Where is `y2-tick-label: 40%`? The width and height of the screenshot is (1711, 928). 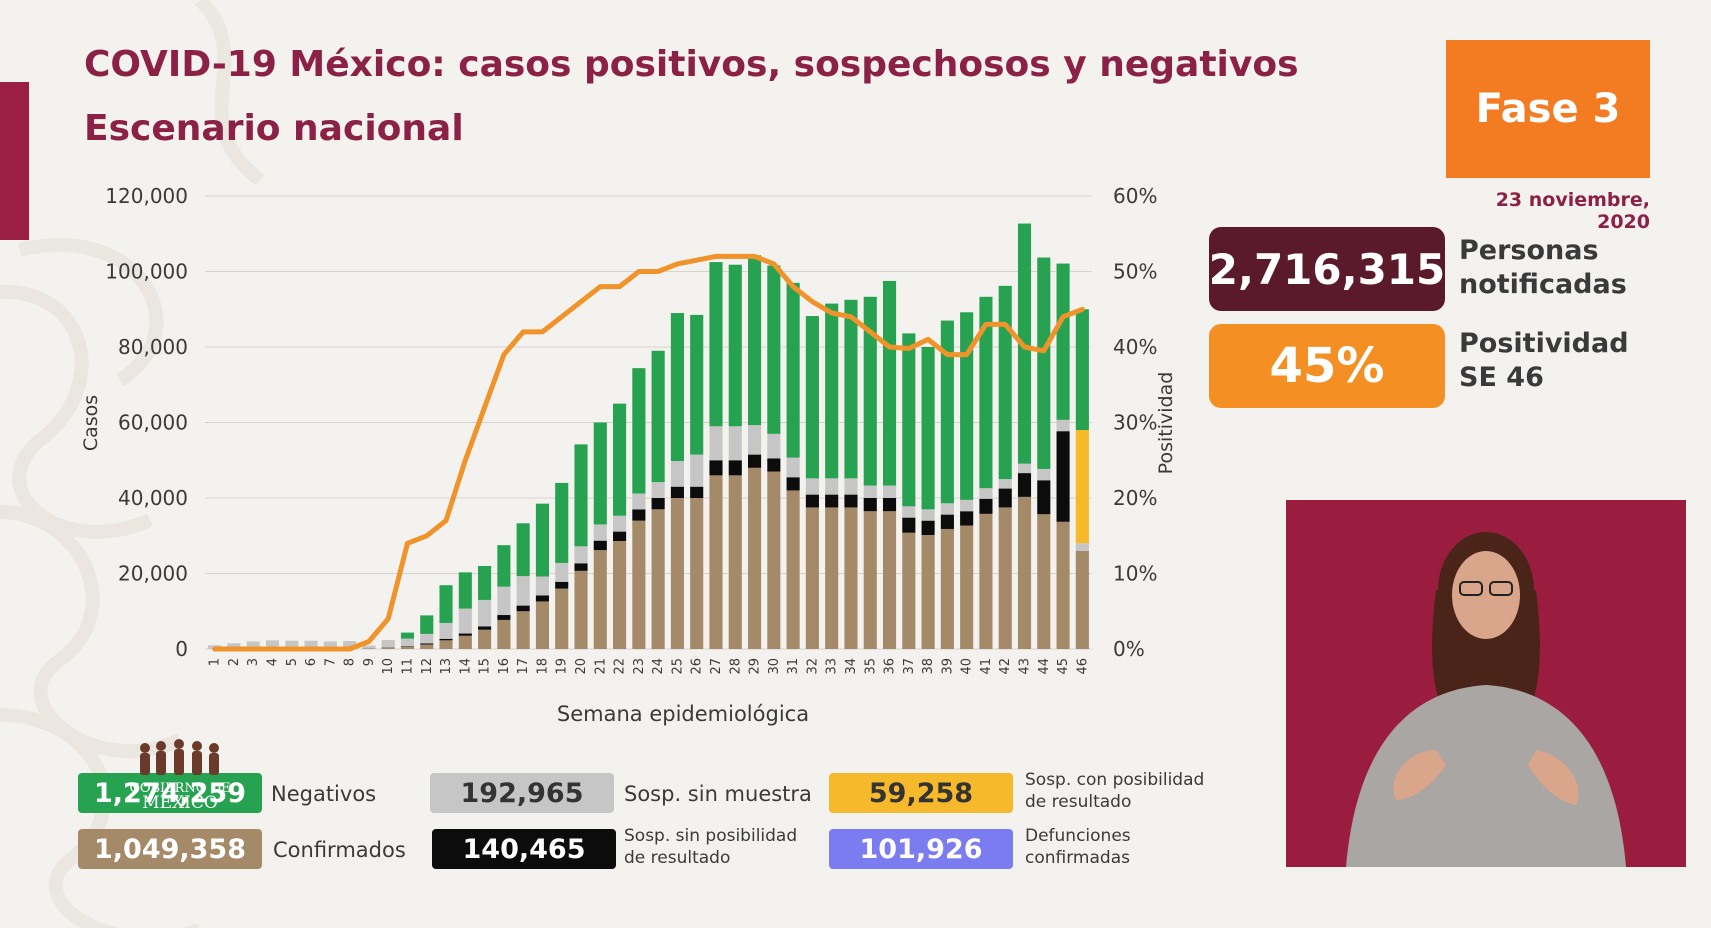 y2-tick-label: 40% is located at coordinates (1135, 347).